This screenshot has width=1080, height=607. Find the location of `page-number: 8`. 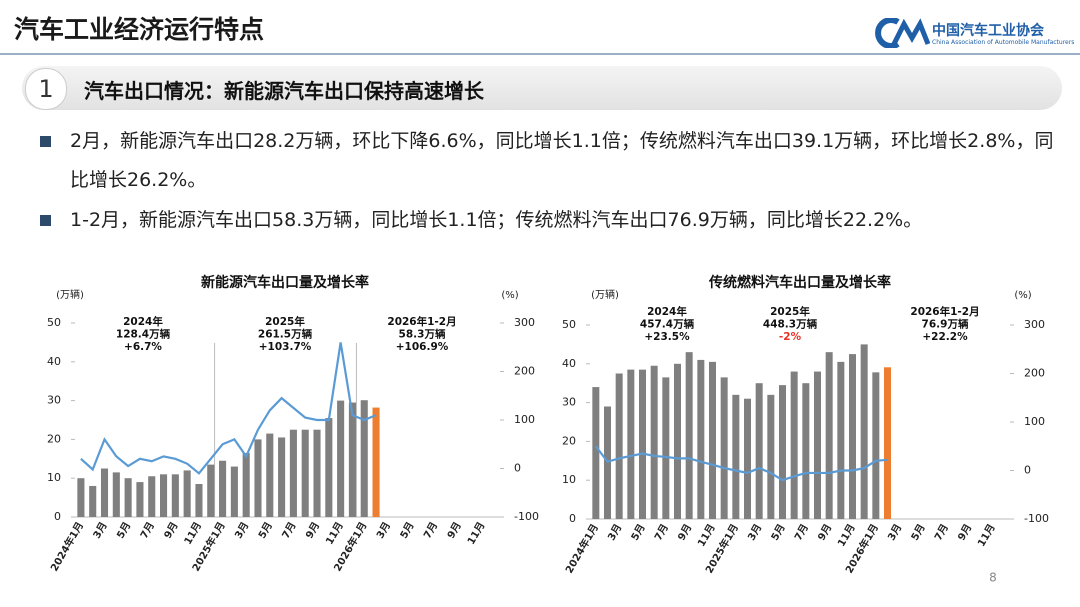

page-number: 8 is located at coordinates (993, 578).